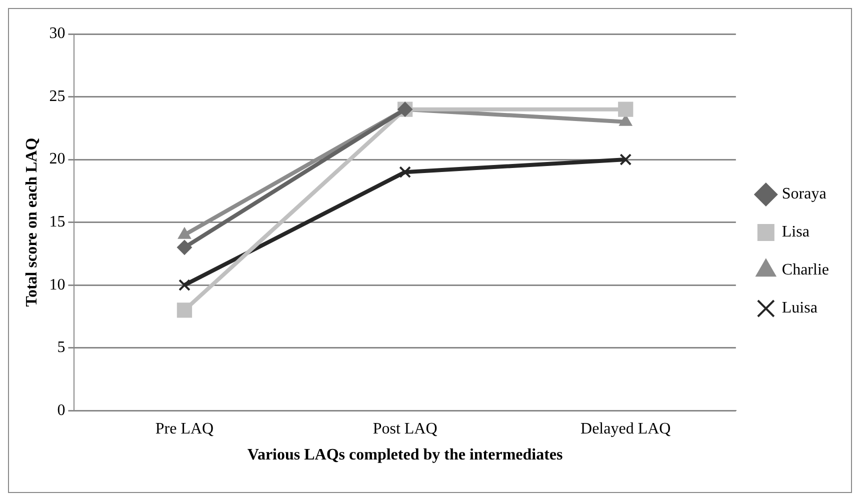 The image size is (862, 503). Describe the element at coordinates (61, 347) in the screenshot. I see `y-tick-label: 5` at that location.